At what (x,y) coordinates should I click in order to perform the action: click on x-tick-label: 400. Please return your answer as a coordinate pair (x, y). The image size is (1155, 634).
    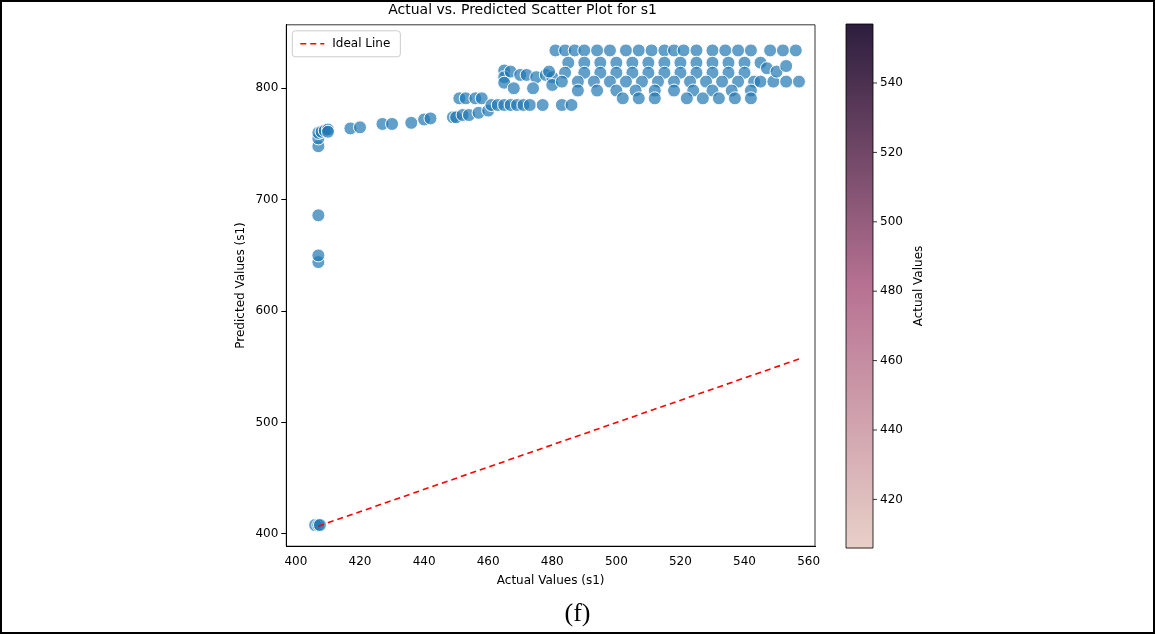
    Looking at the image, I should click on (296, 560).